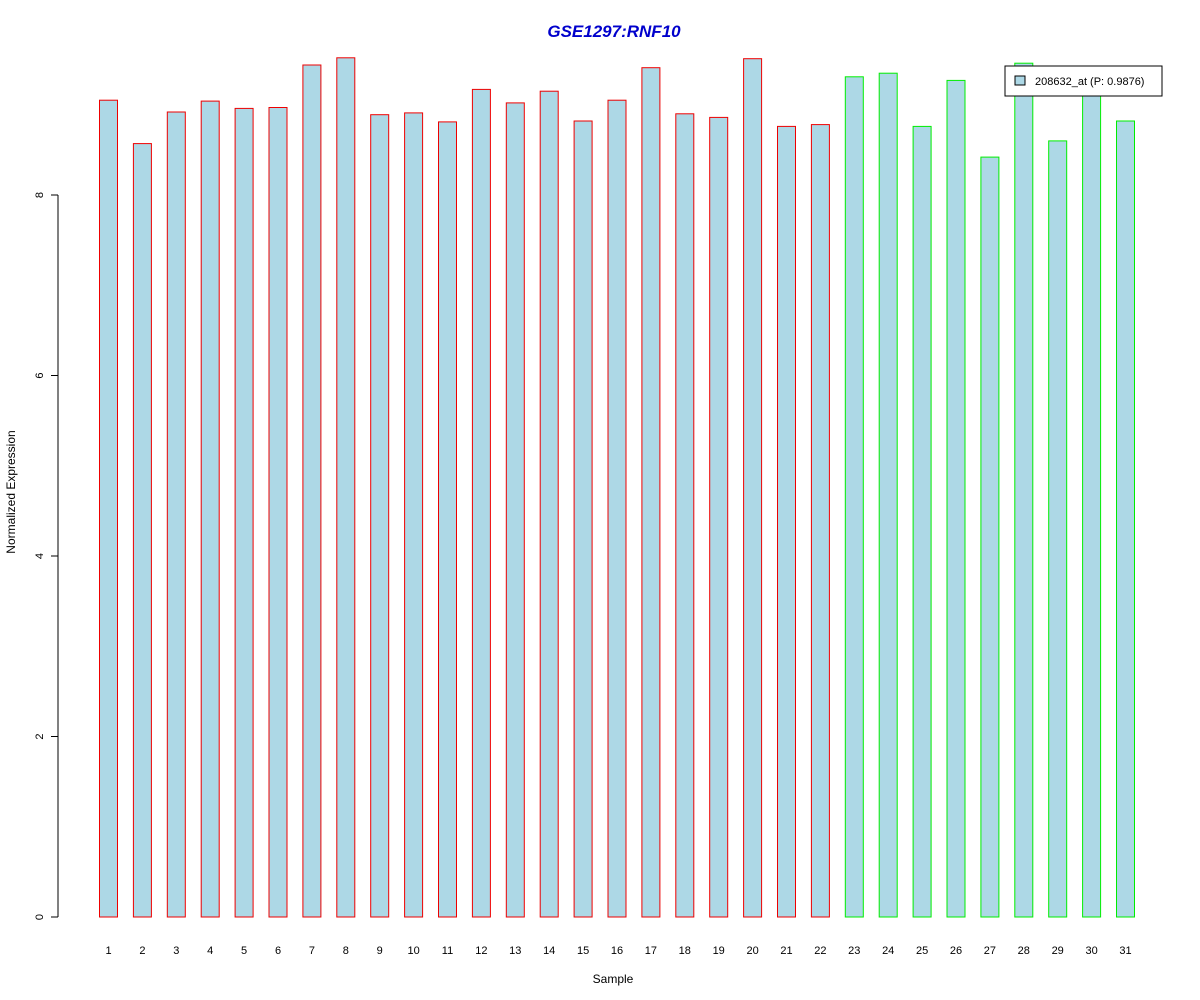 This screenshot has width=1200, height=1000. I want to click on x-tick-label-20: 20, so click(752, 951).